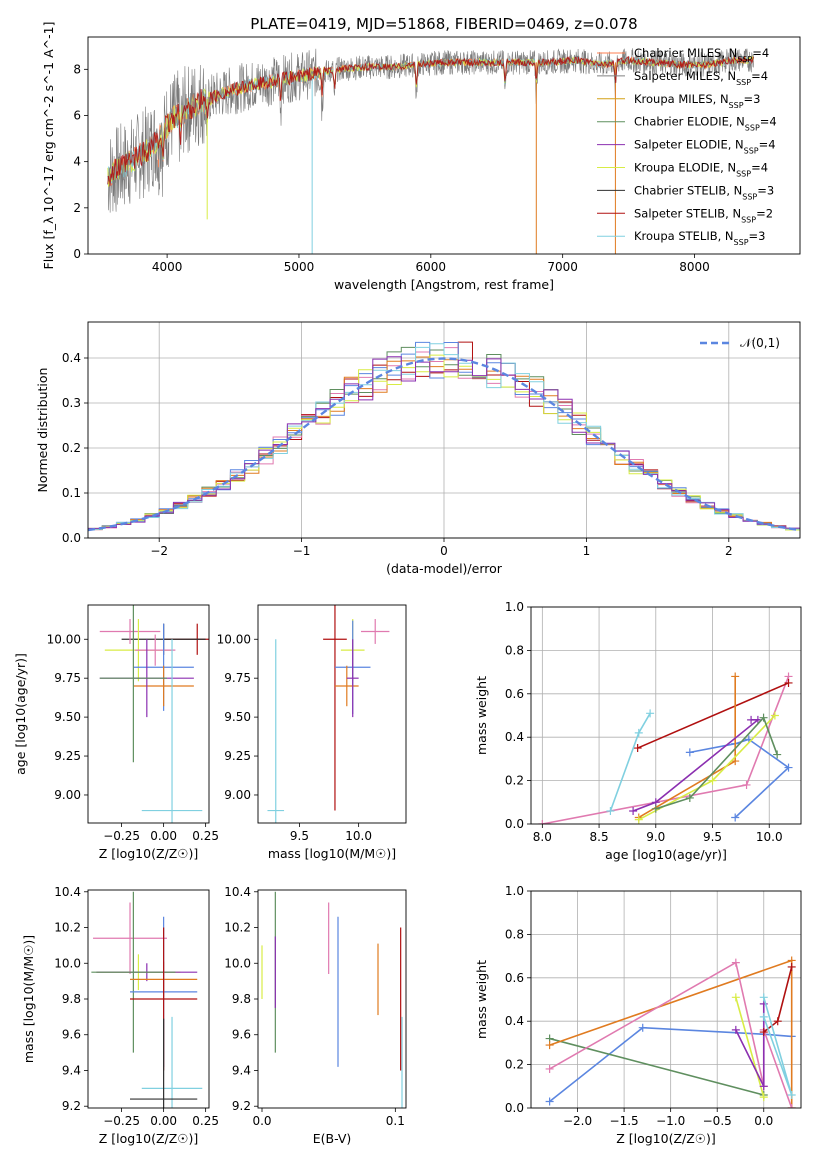  What do you see at coordinates (655, 837) in the screenshot?
I see `x-tick-label: 9.0` at bounding box center [655, 837].